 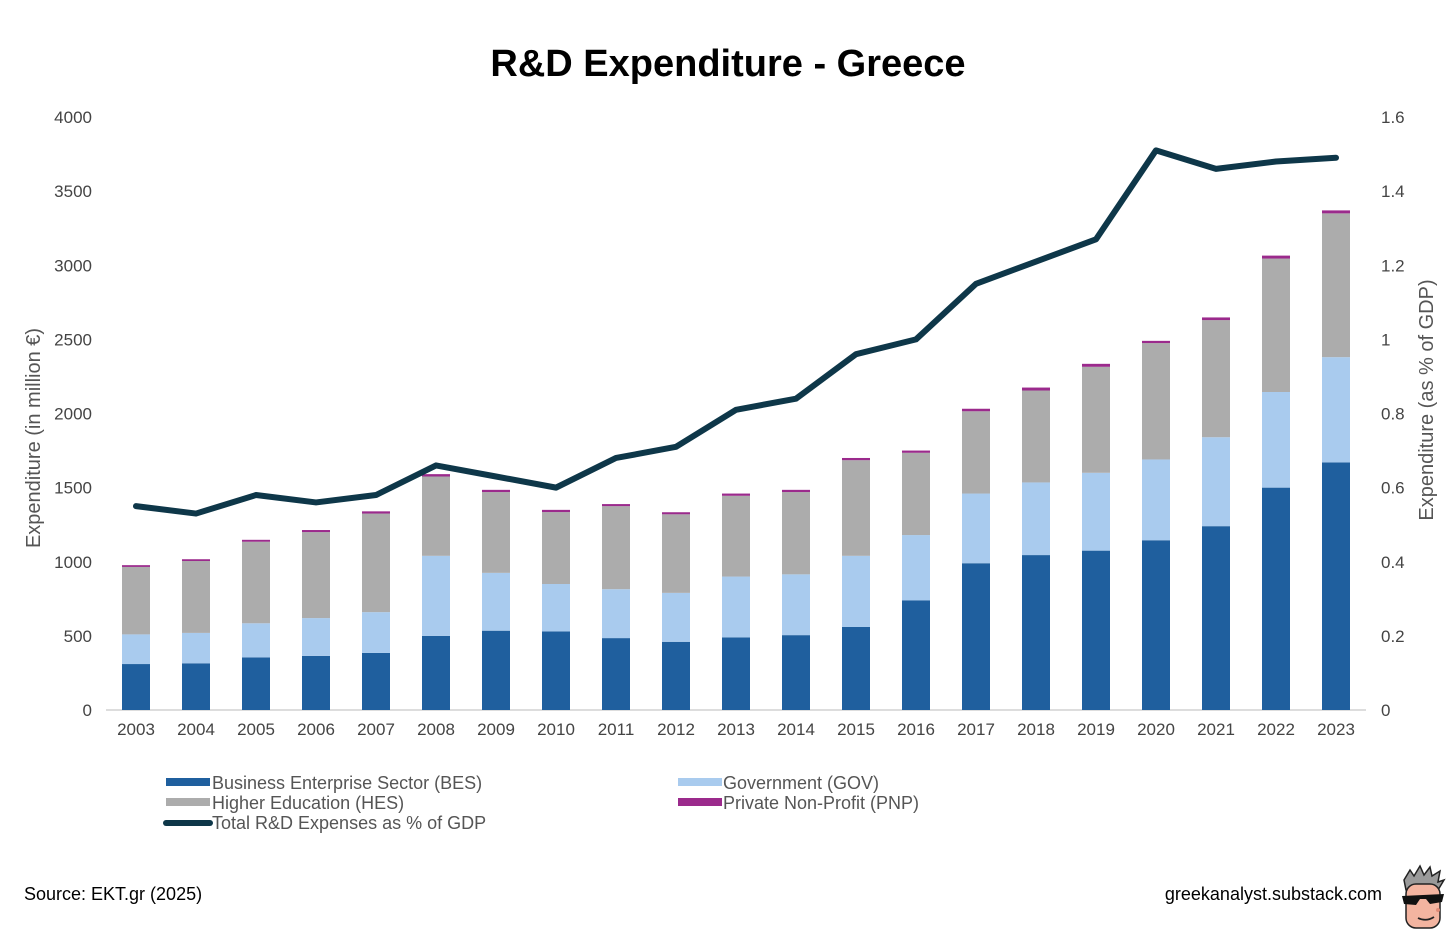 What do you see at coordinates (496, 729) in the screenshot?
I see `x-tick-label: 2009` at bounding box center [496, 729].